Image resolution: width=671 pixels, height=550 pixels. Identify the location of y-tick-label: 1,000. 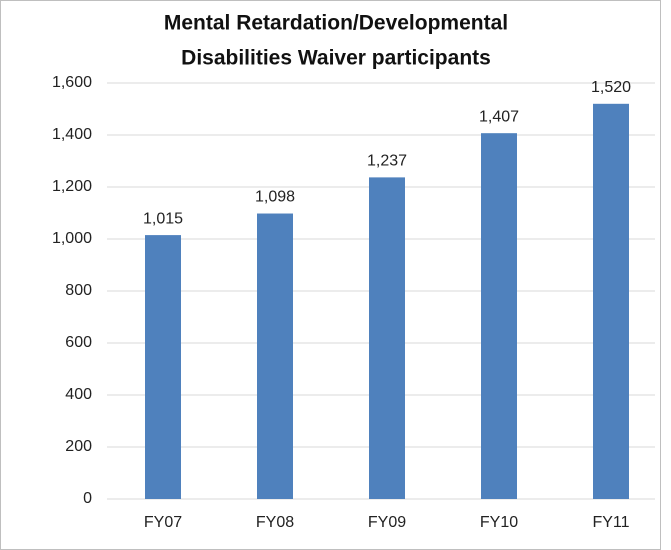
(72, 238).